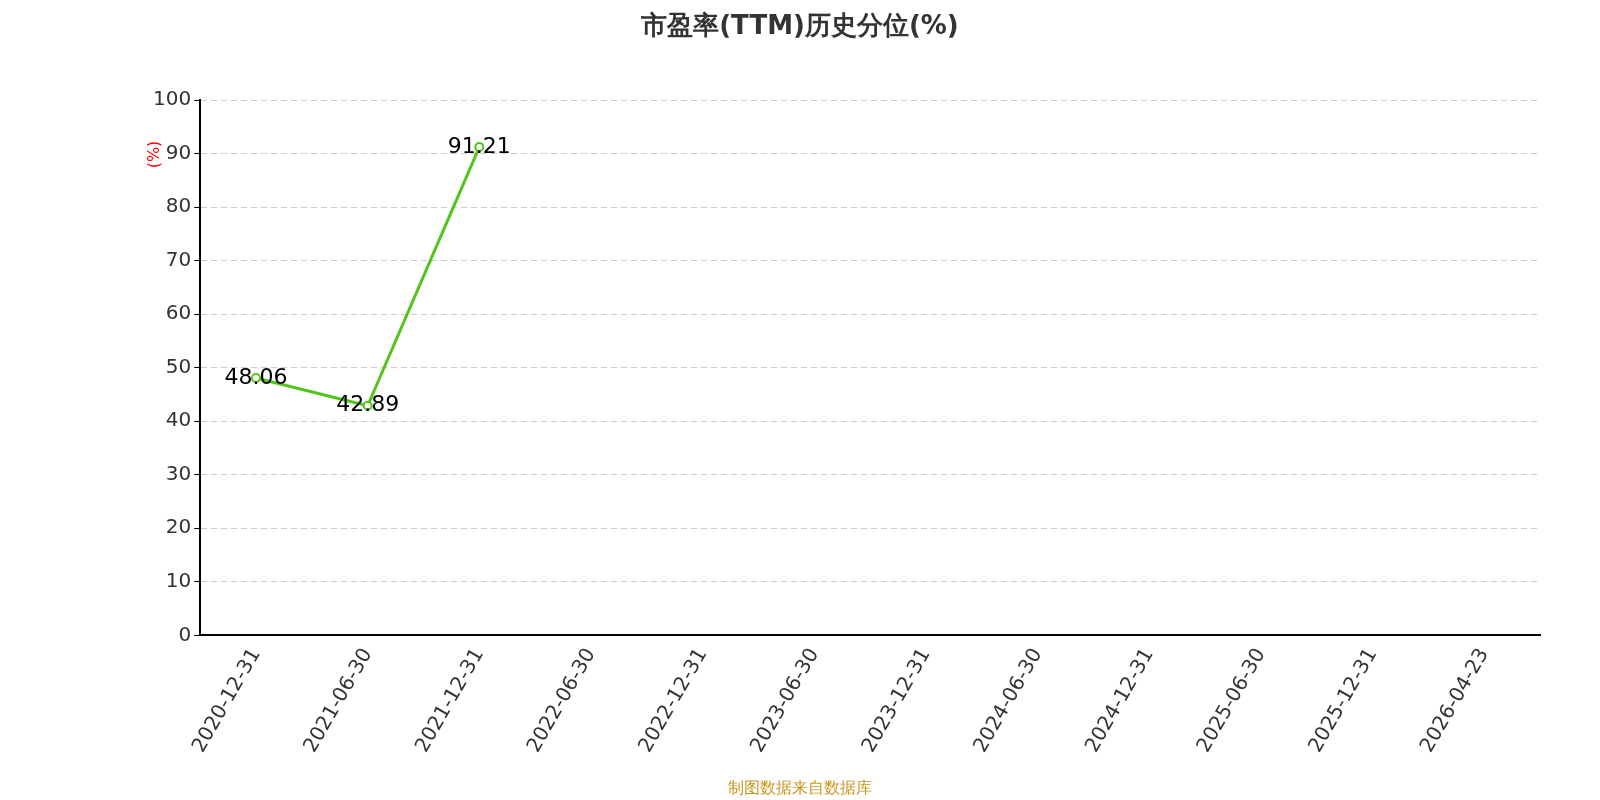  I want to click on y-tick-label: 30, so click(178, 472).